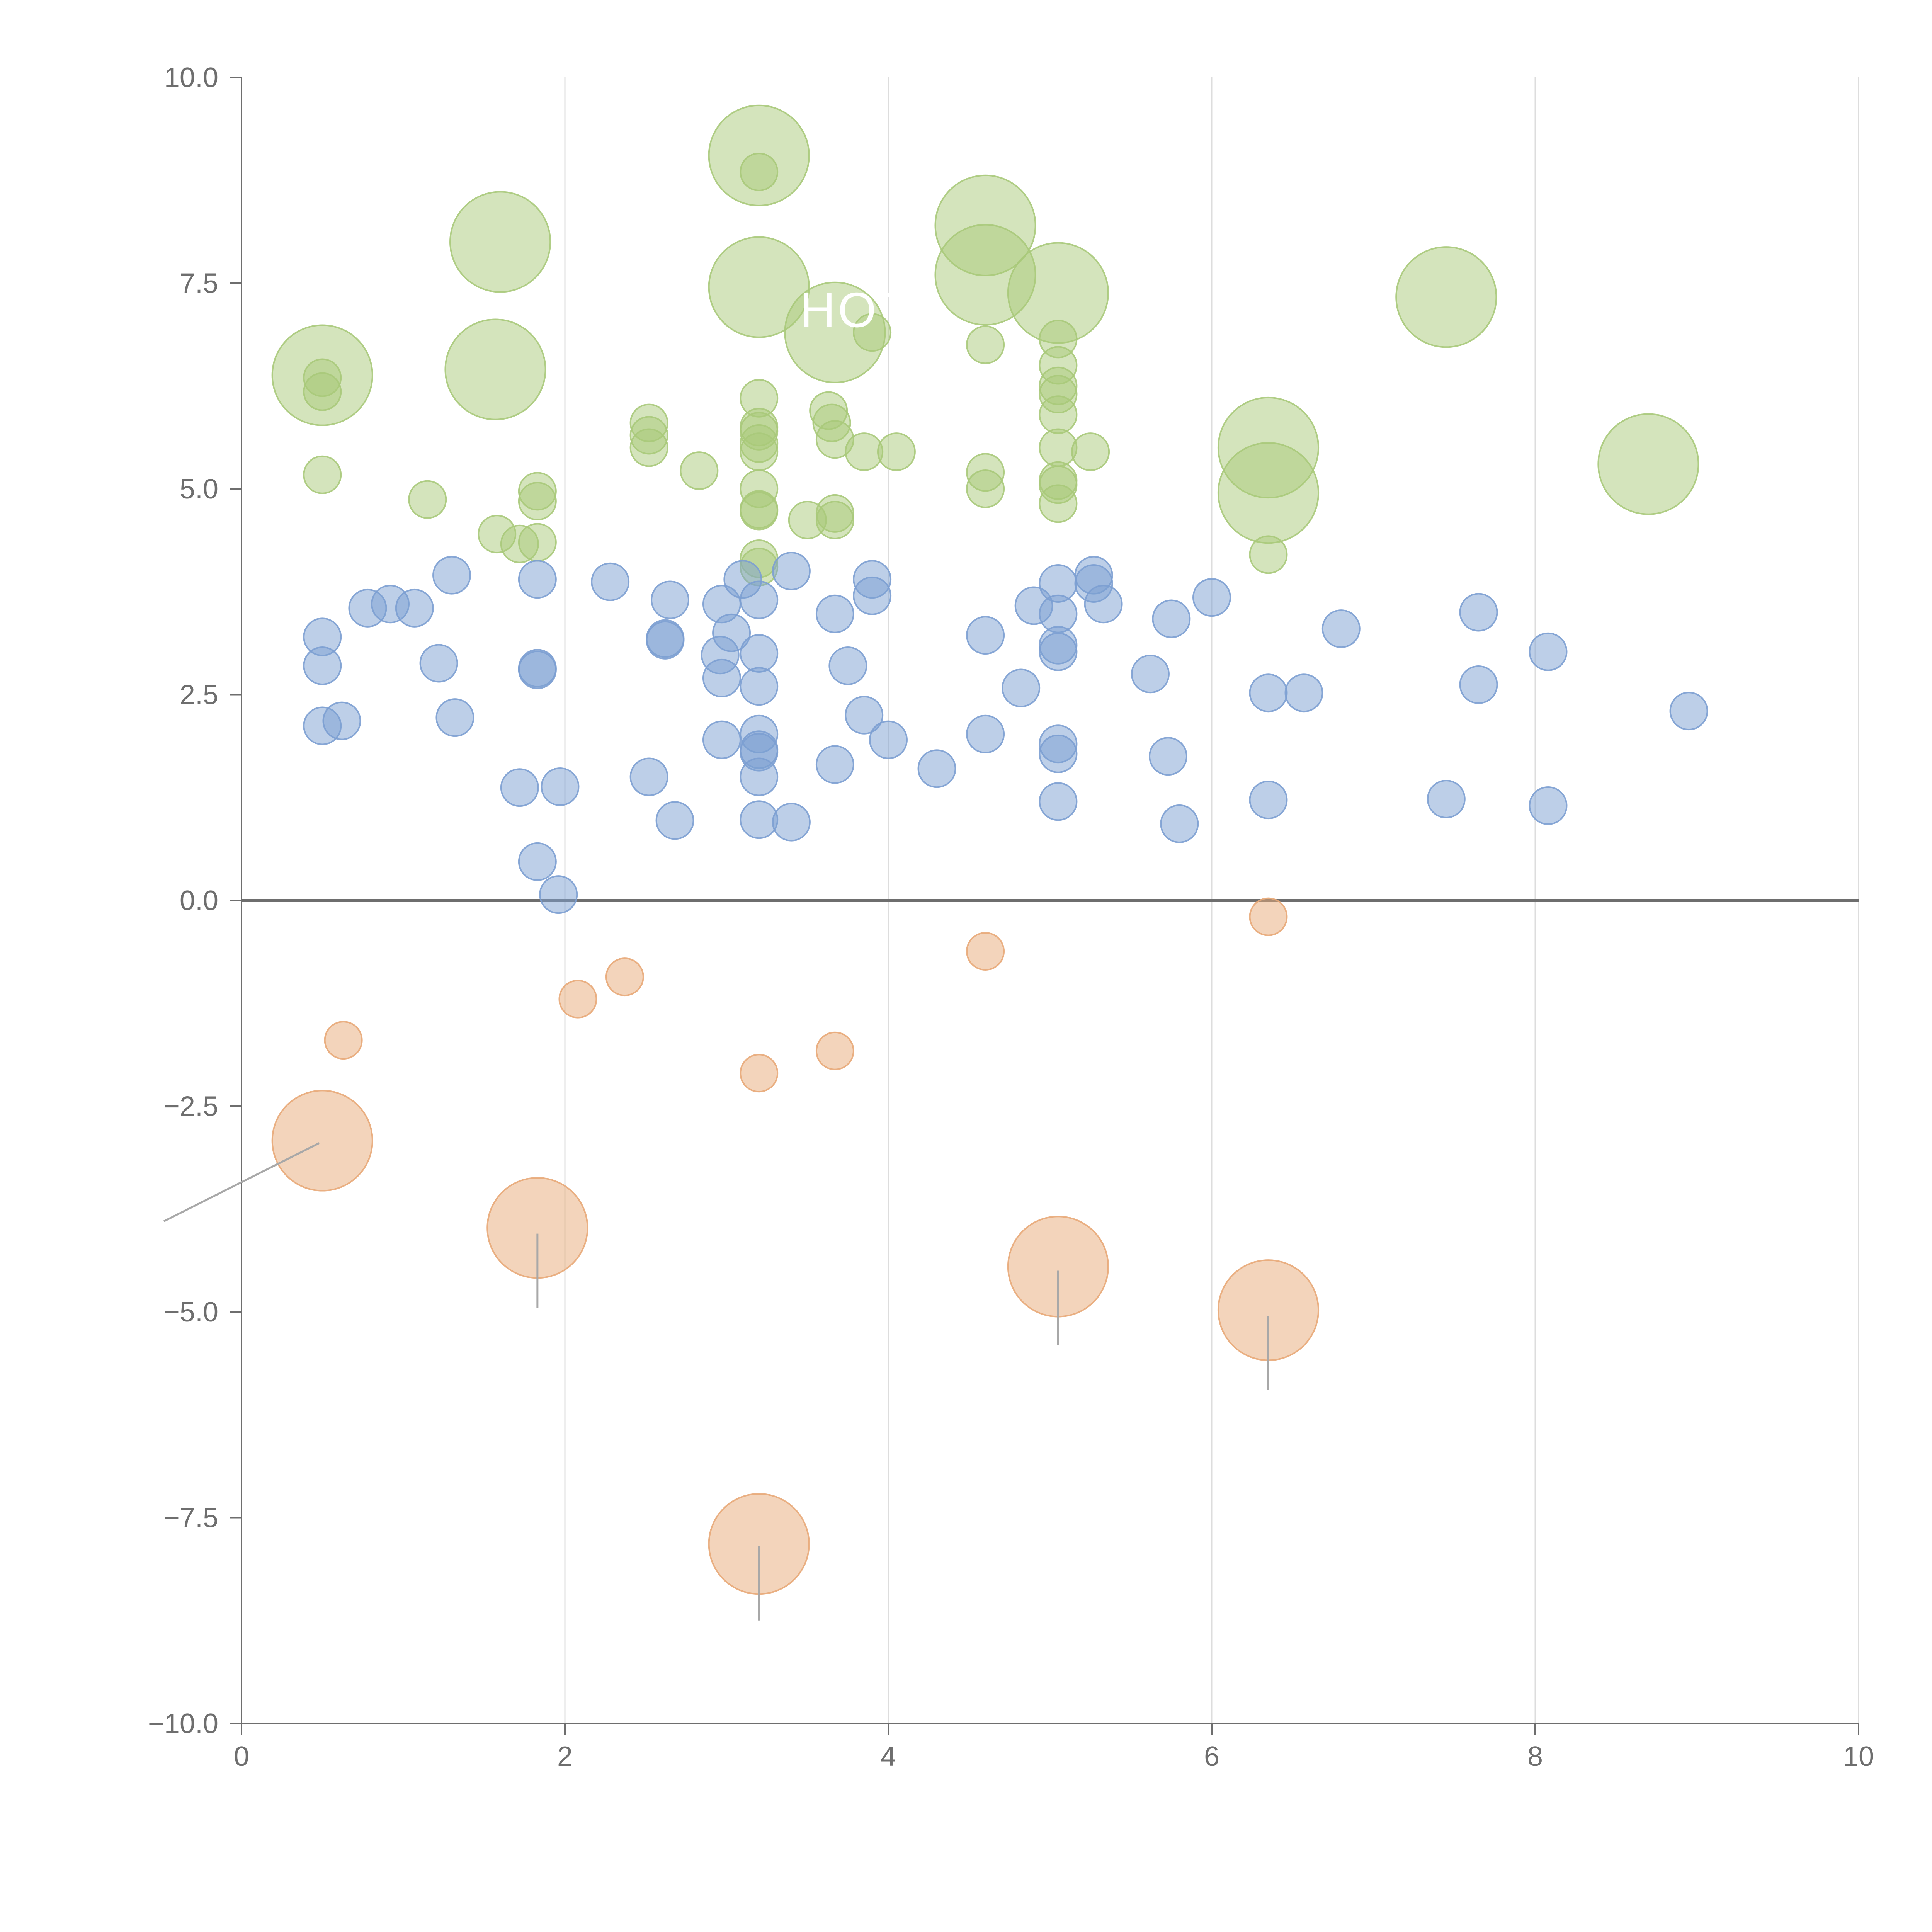 The height and width of the screenshot is (1932, 1932). Describe the element at coordinates (191, 1518) in the screenshot. I see `y-tick-label: −7.5` at that location.